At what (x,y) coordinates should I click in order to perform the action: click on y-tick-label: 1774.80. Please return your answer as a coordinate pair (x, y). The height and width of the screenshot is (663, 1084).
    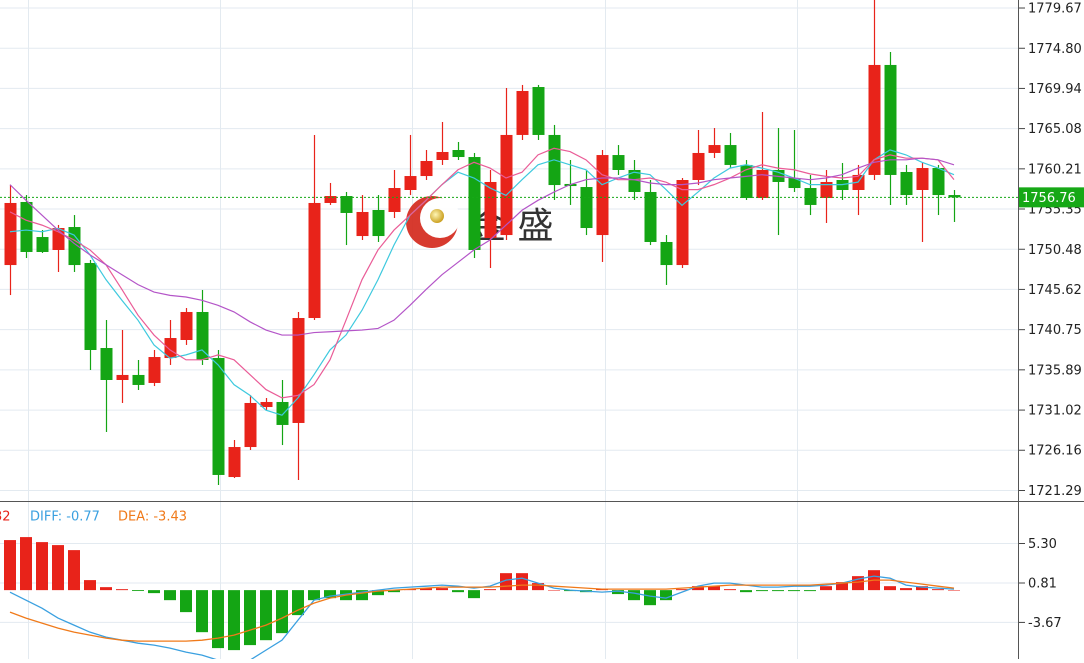
    Looking at the image, I should click on (1055, 49).